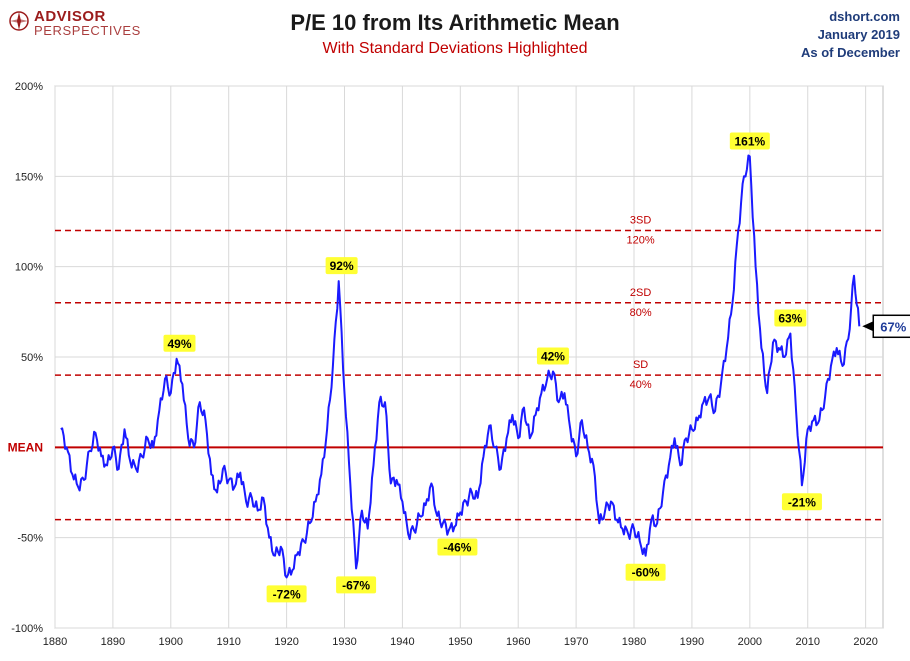 This screenshot has height=661, width=910. Describe the element at coordinates (171, 642) in the screenshot. I see `x-tick-label: 1900` at that location.